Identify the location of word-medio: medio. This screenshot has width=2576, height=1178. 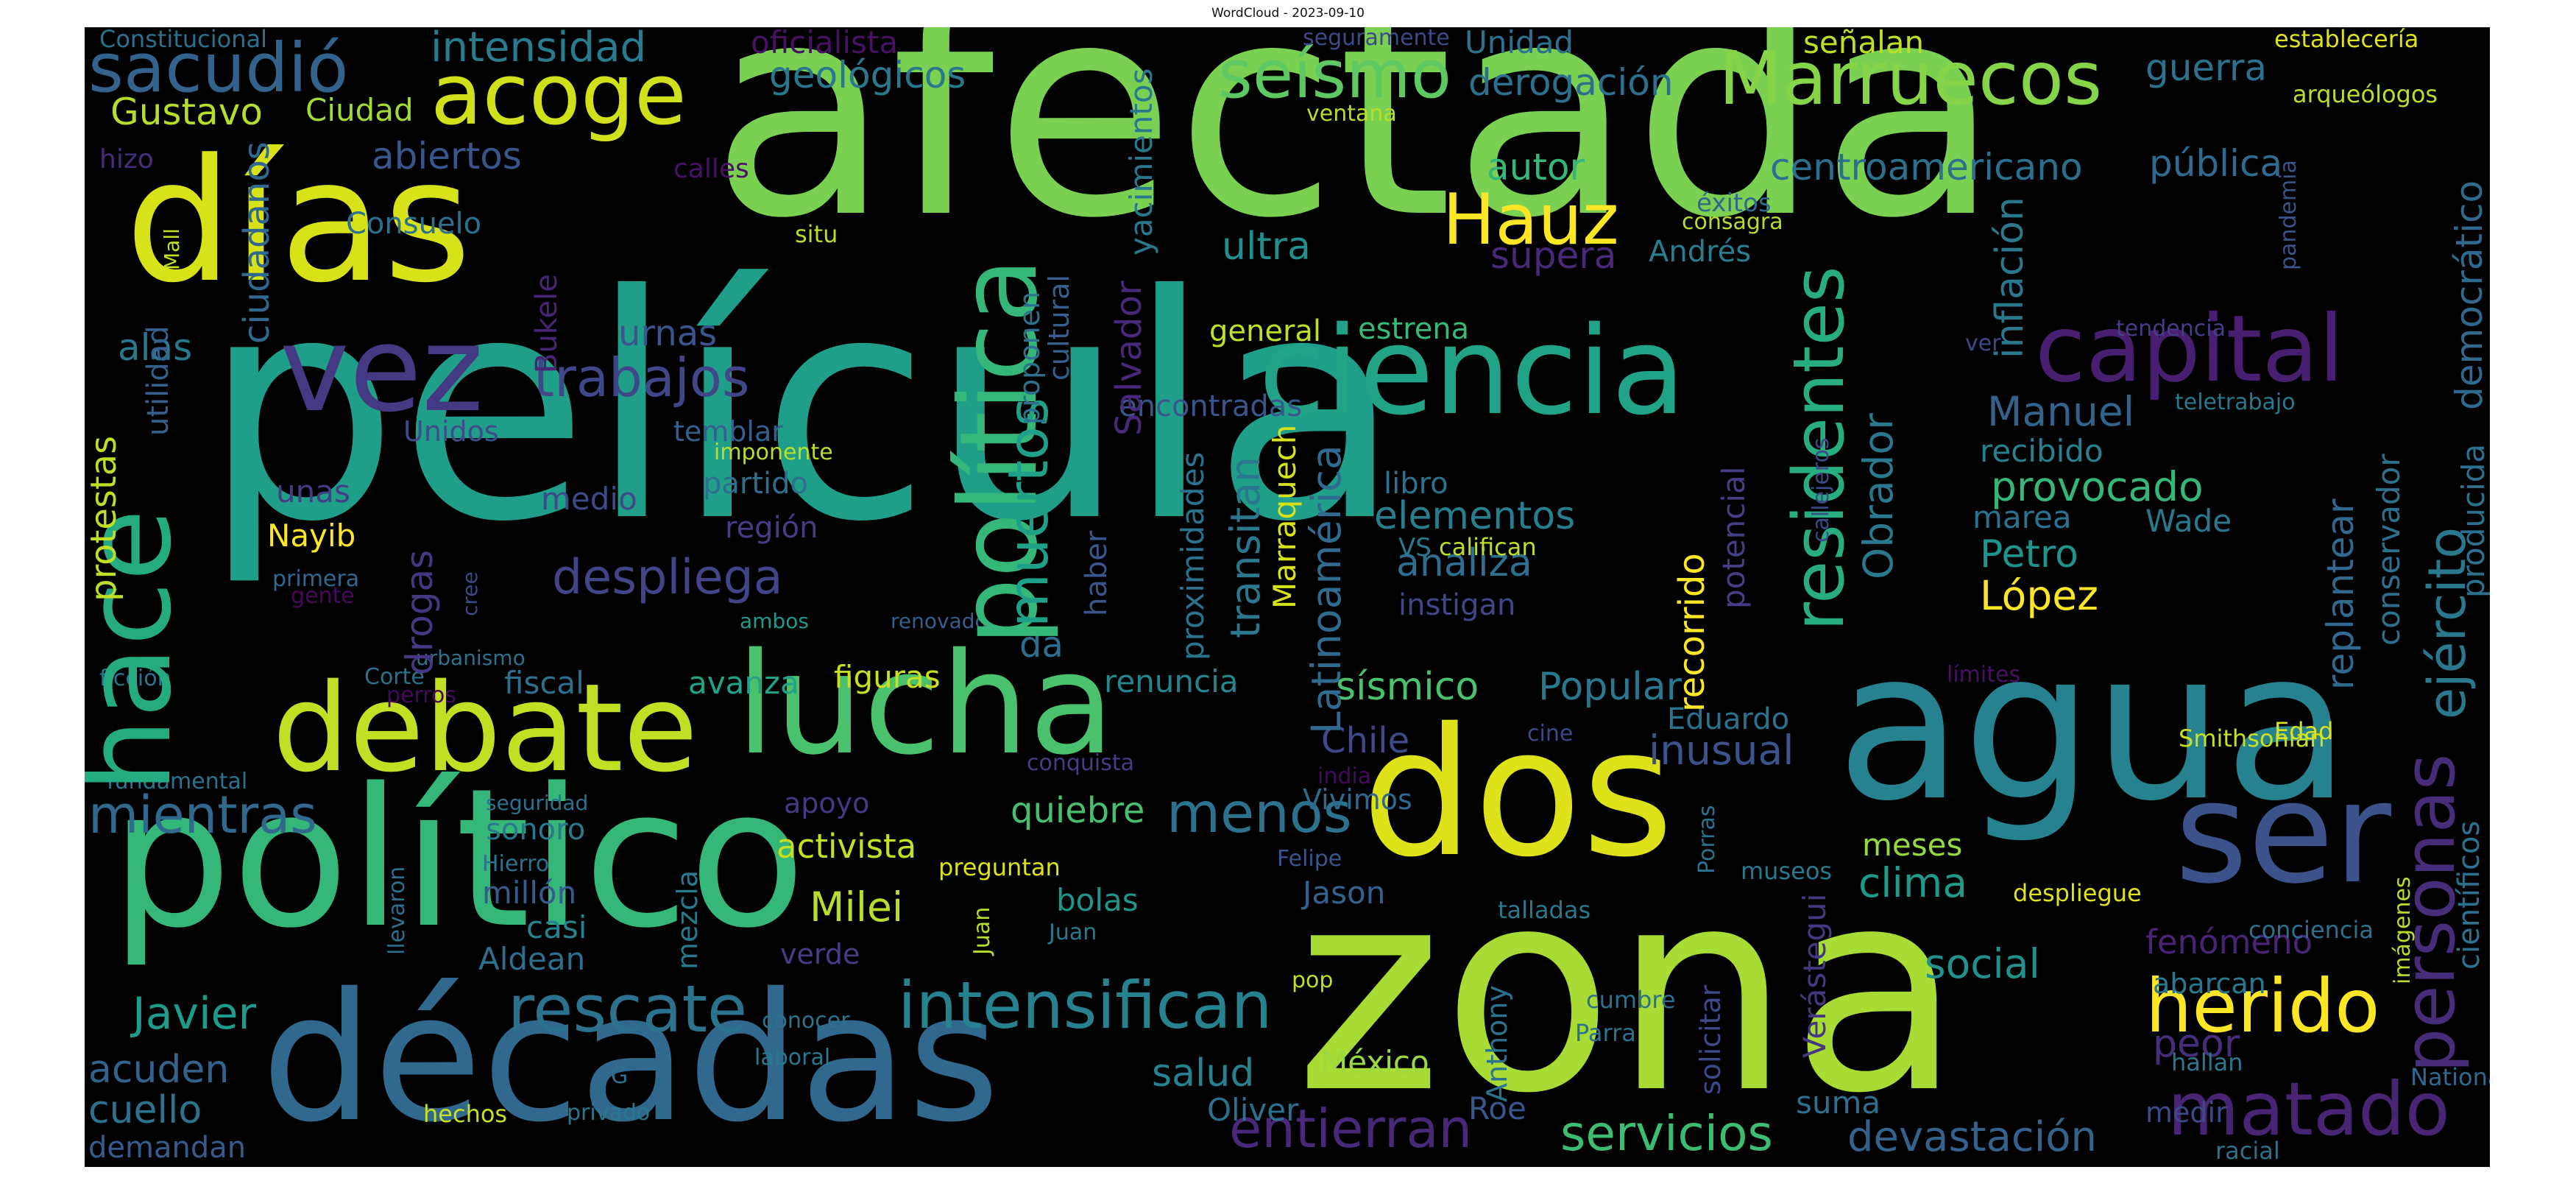
(589, 499).